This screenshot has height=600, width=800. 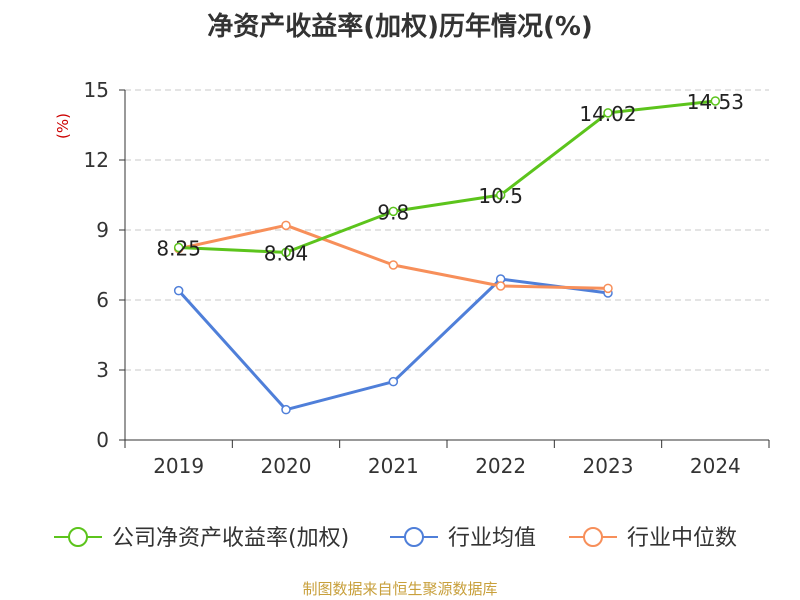 I want to click on data-label: 14.02, so click(x=607, y=114).